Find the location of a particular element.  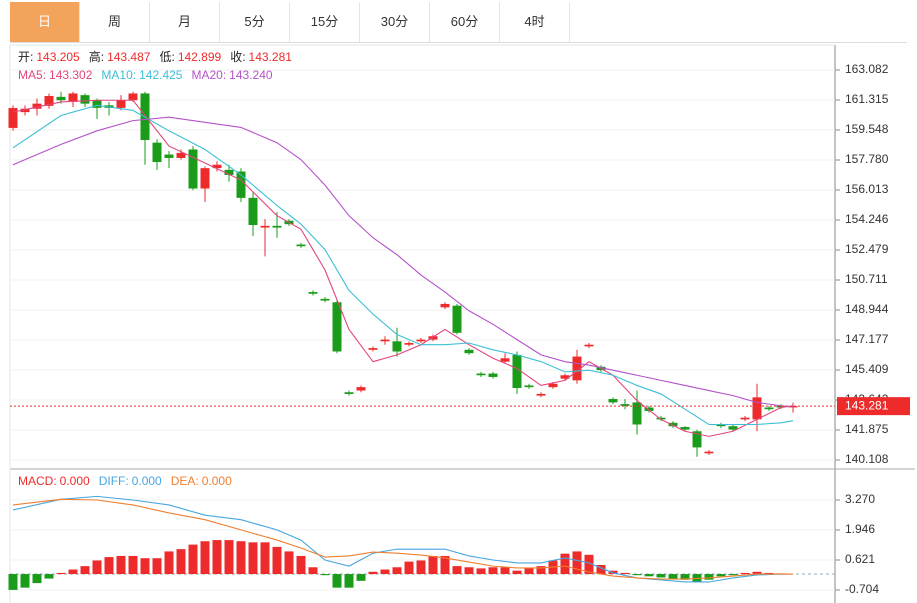

period-tab: 5分 is located at coordinates (255, 22).